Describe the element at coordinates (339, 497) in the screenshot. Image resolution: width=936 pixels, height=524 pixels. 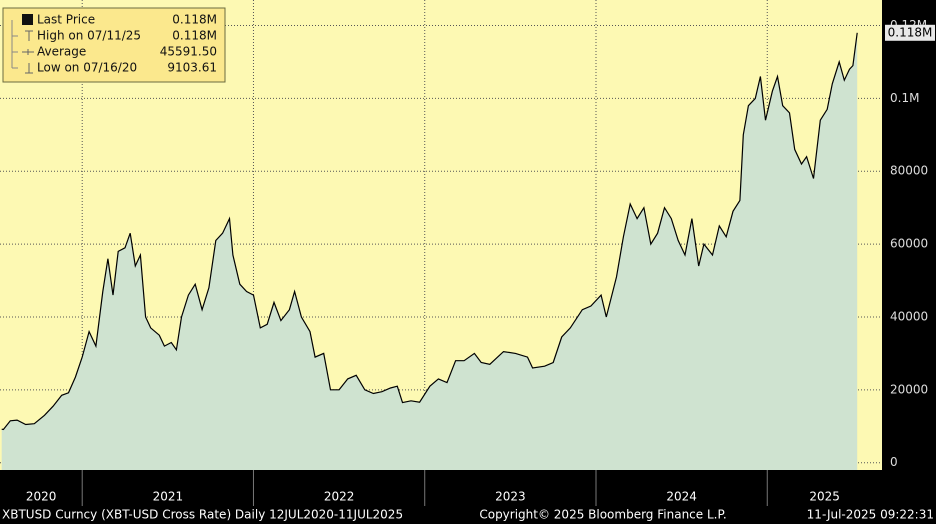
I see `x-tick-label: 2022` at that location.